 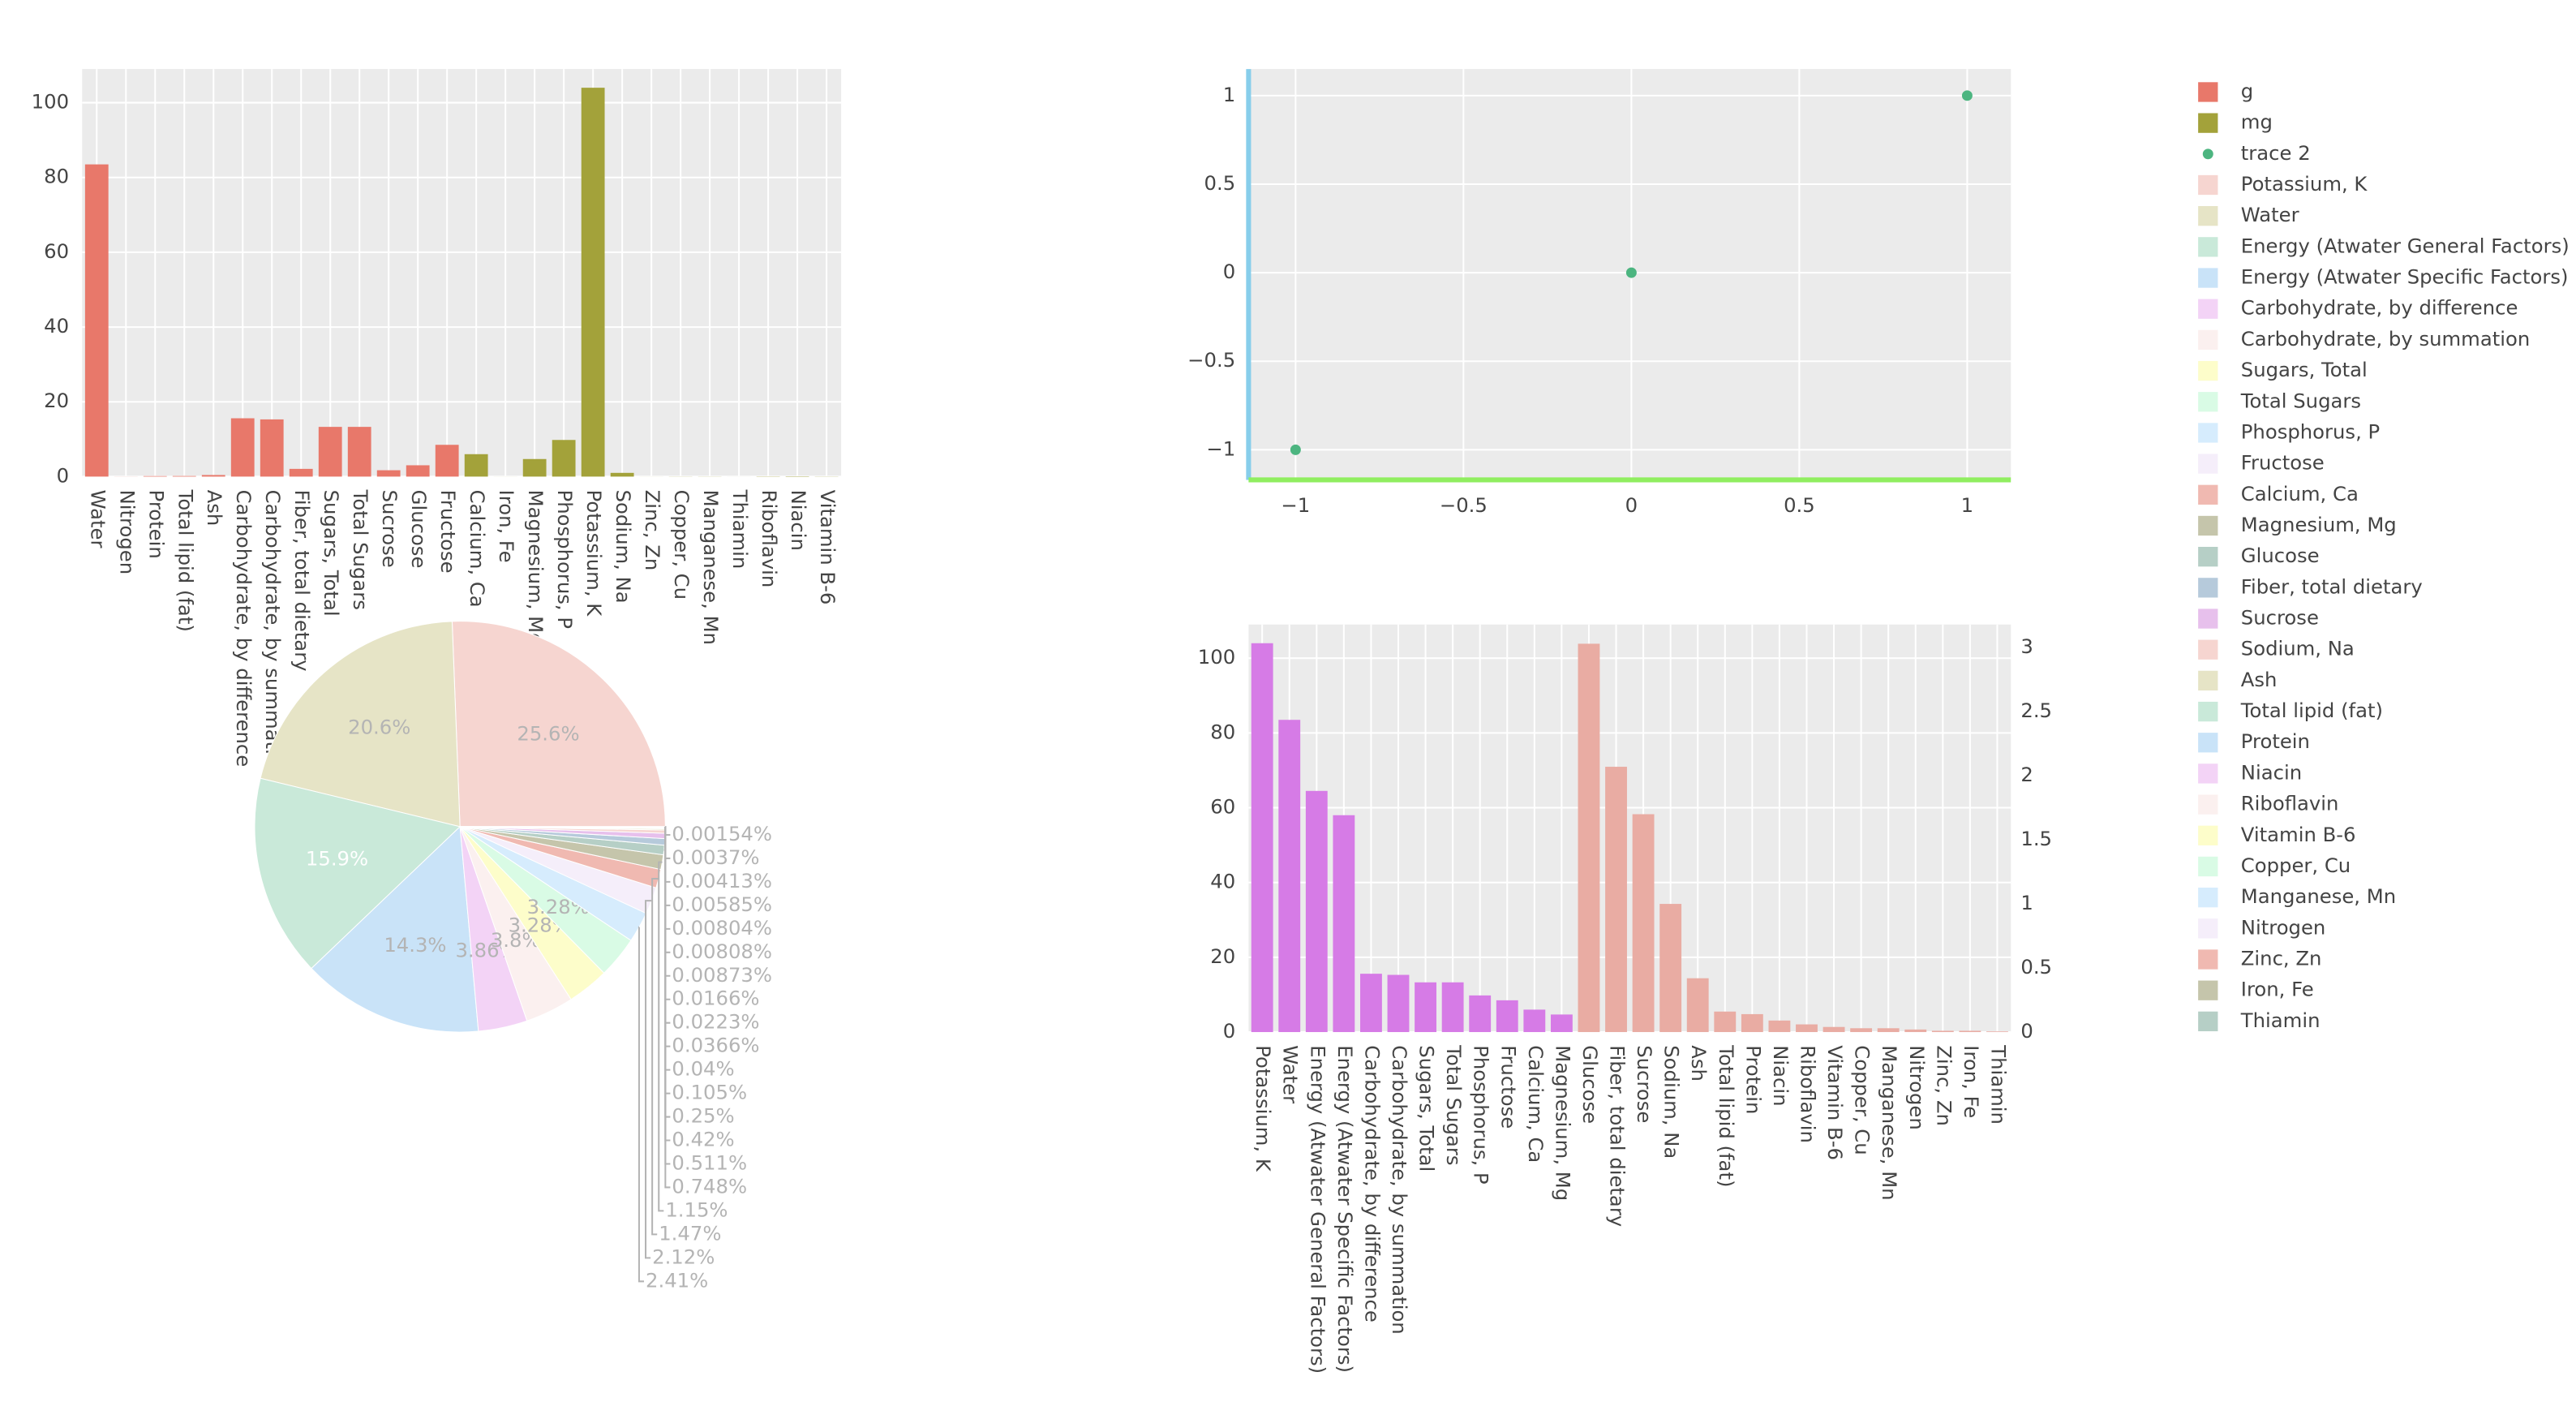 I want to click on x-tick-label: Ash, so click(x=1699, y=1063).